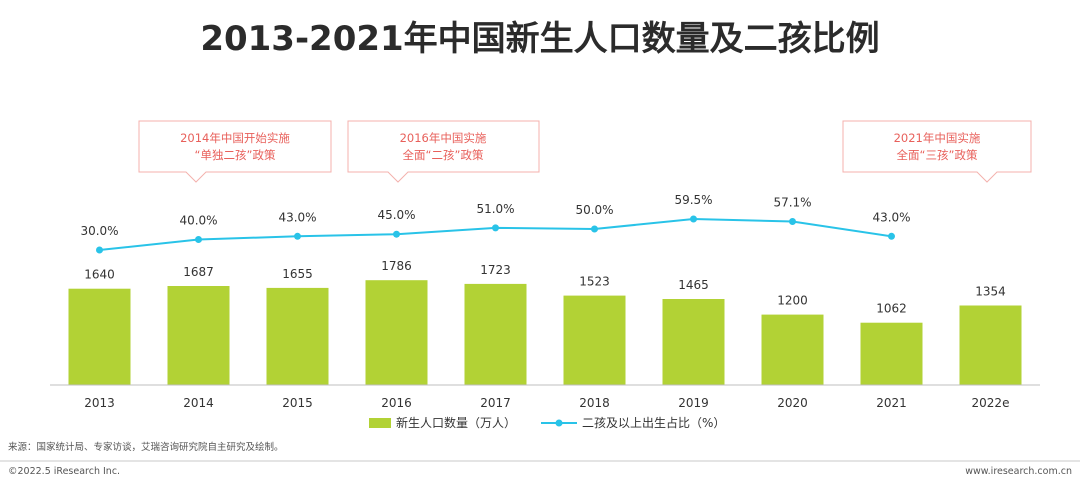  What do you see at coordinates (198, 335) in the screenshot?
I see `bar-2014` at bounding box center [198, 335].